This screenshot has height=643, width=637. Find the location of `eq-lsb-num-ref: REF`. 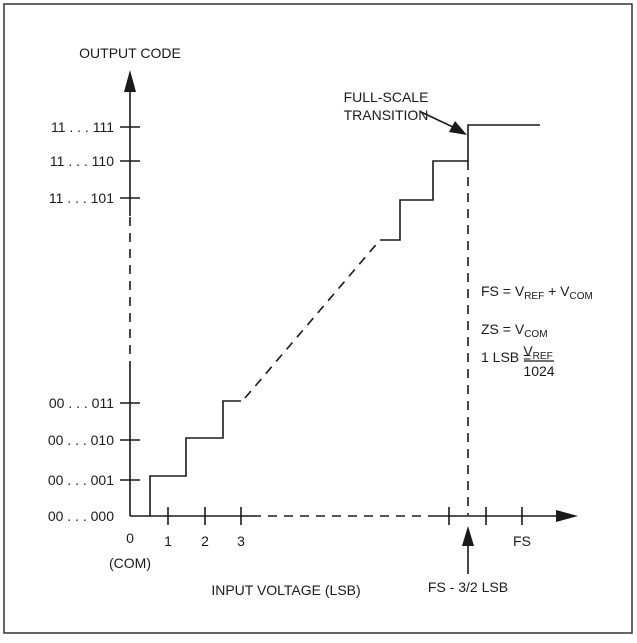

eq-lsb-num-ref: REF is located at coordinates (543, 356).